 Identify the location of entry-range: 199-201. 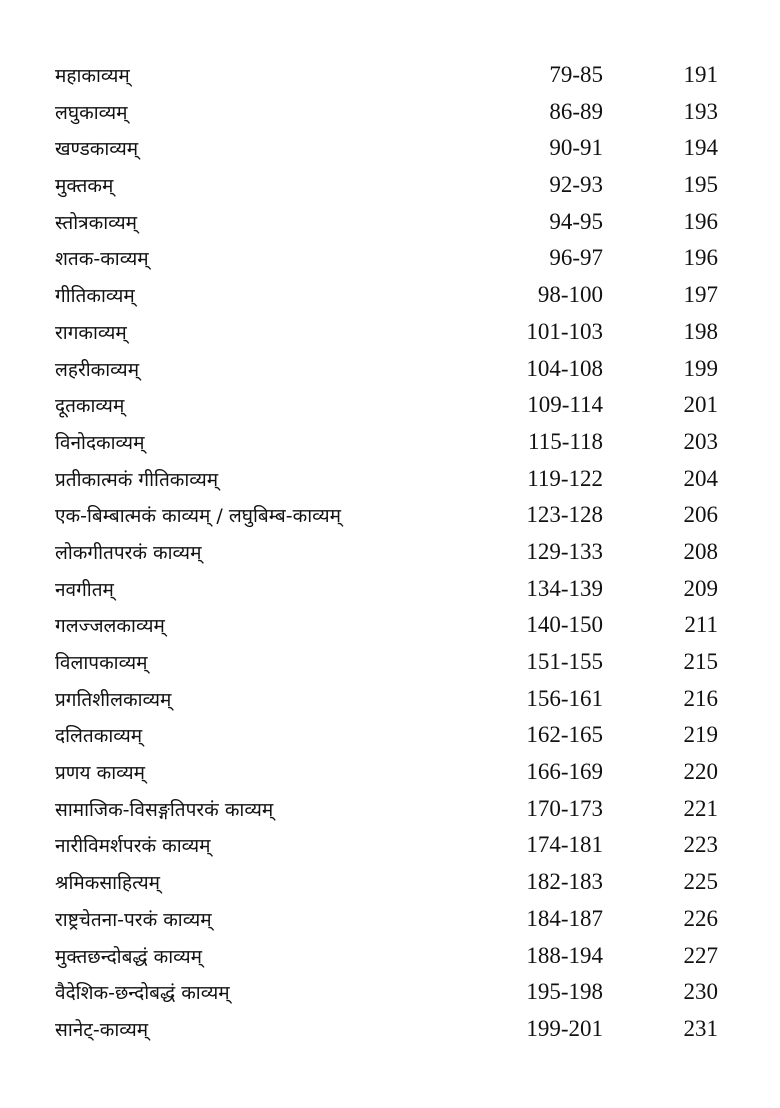
(564, 1028).